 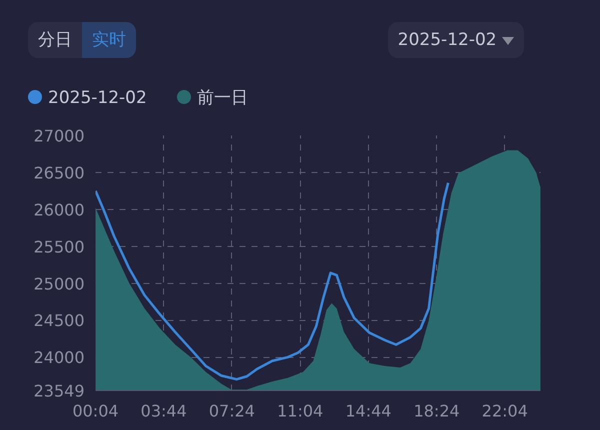 I want to click on x-tick-label: 14:44, so click(x=368, y=411).